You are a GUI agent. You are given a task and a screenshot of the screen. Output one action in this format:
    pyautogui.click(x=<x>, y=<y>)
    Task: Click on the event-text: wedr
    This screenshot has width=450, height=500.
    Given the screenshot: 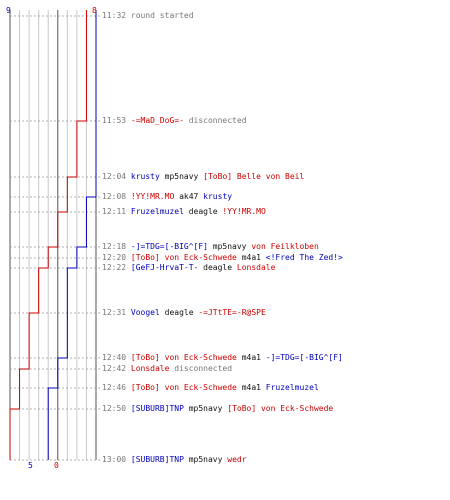 What is the action you would take?
    pyautogui.click(x=237, y=459)
    